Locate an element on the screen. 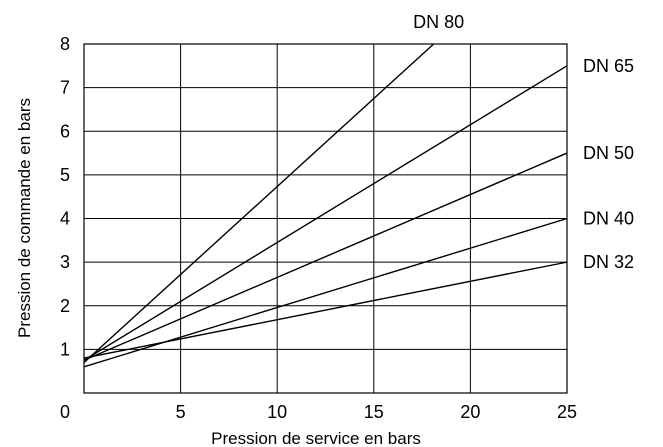  y-tick-label: 3 is located at coordinates (65, 262).